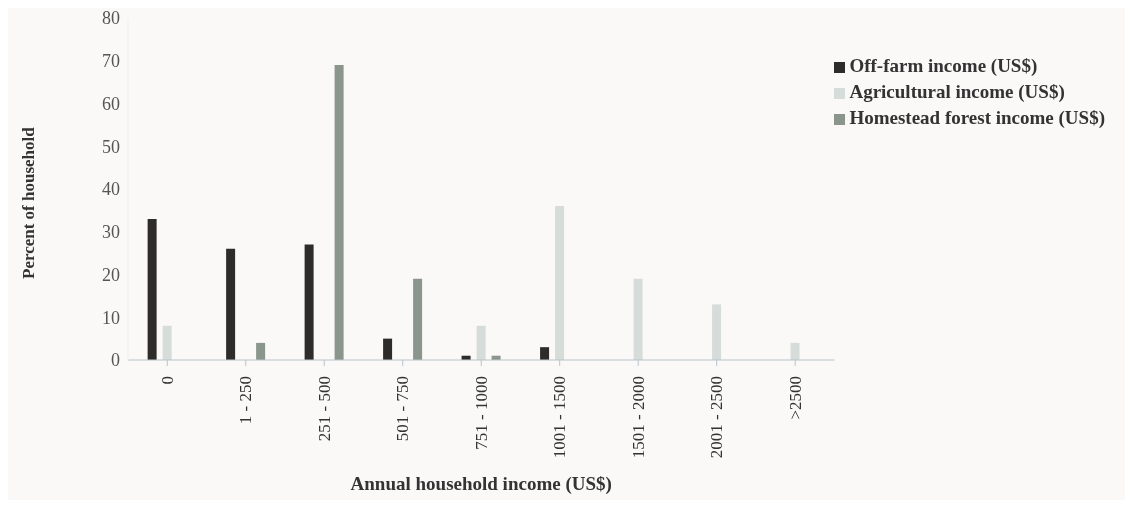 Image resolution: width=1133 pixels, height=508 pixels. I want to click on x-tick-label: 751 - 1000, so click(481, 413).